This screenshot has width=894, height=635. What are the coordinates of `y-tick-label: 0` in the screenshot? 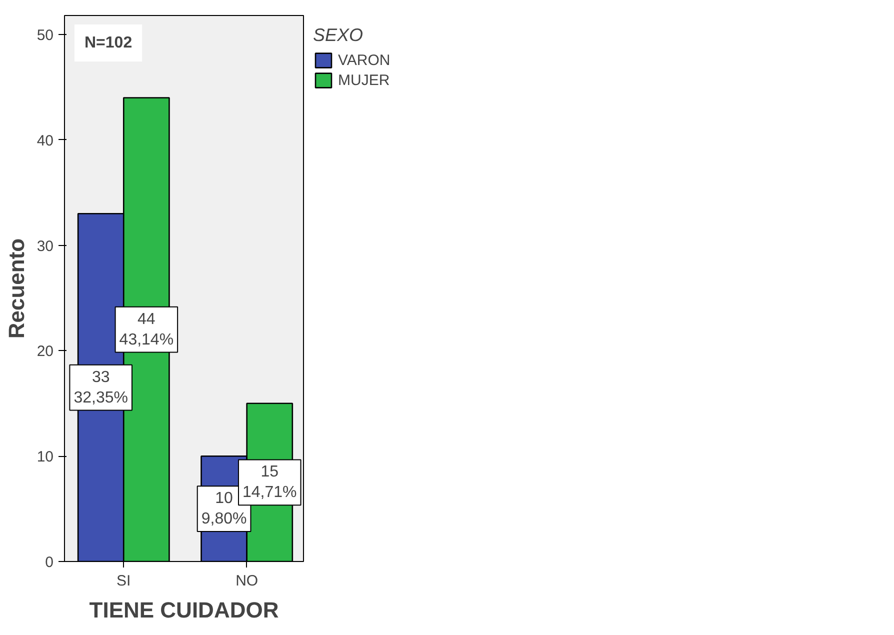 It's located at (49, 562).